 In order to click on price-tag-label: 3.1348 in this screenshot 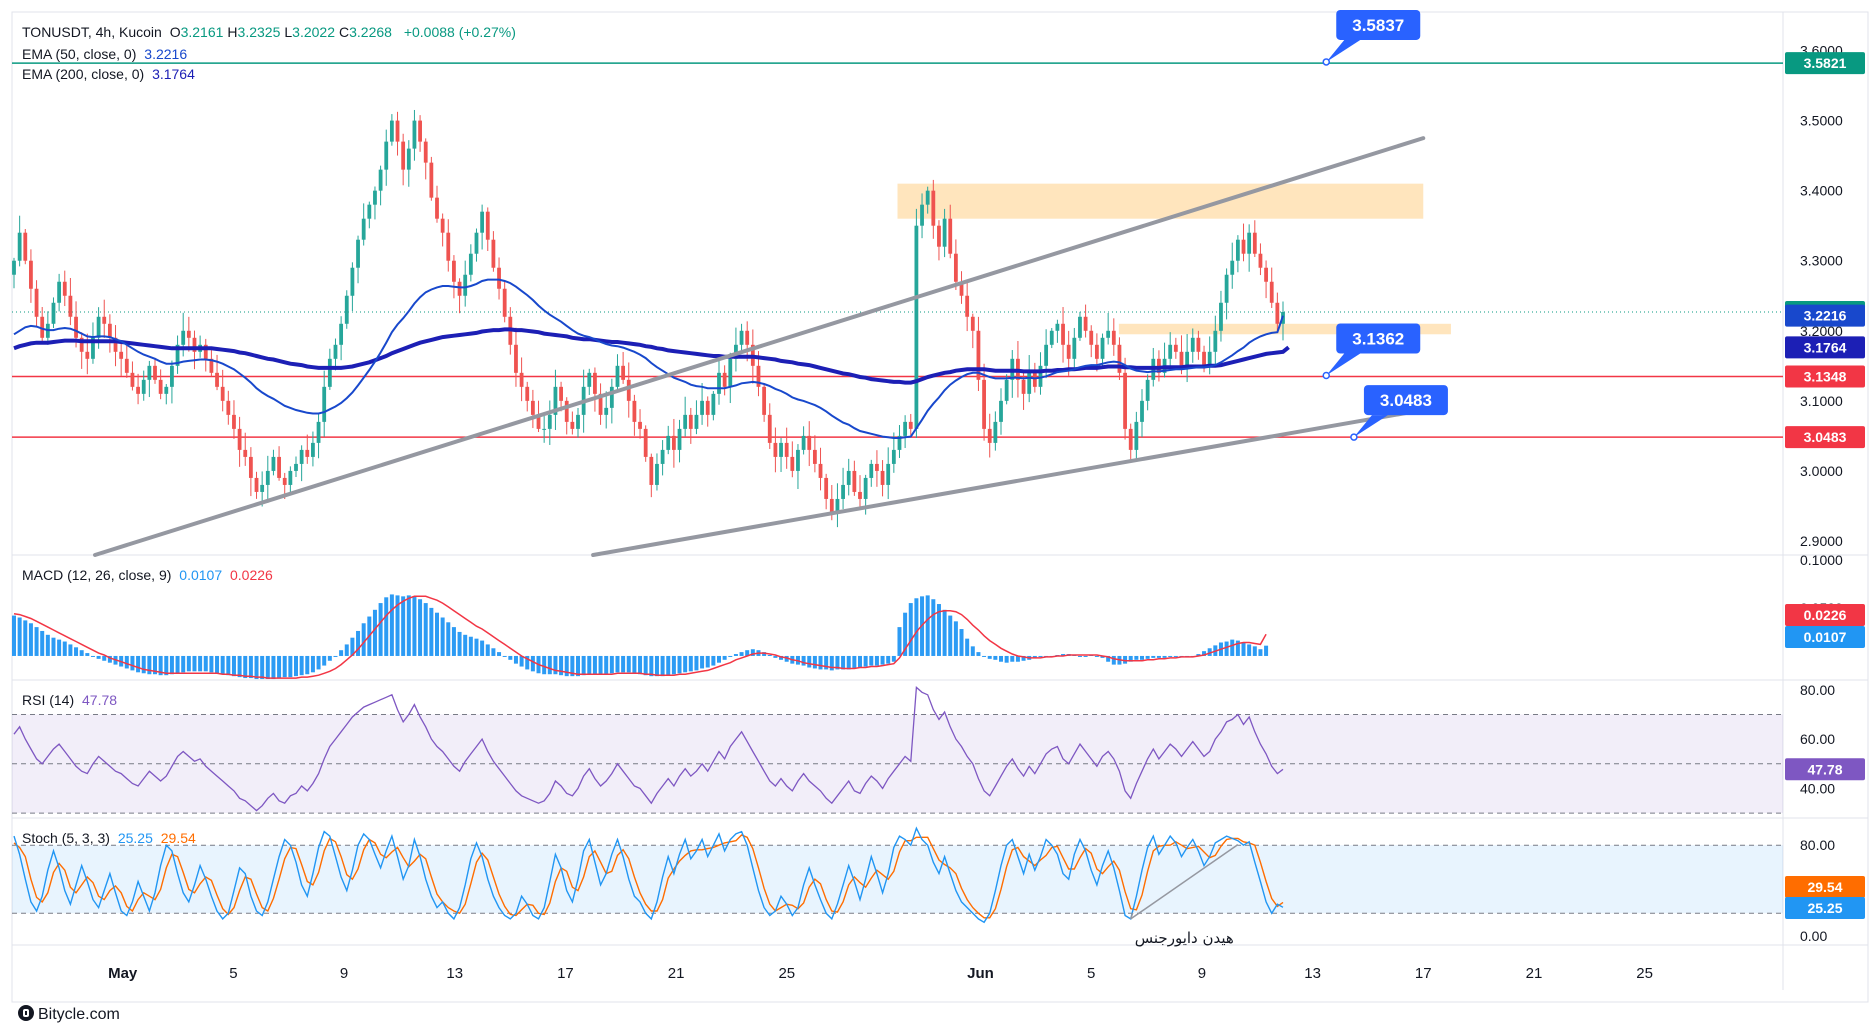, I will do `click(1825, 376)`.